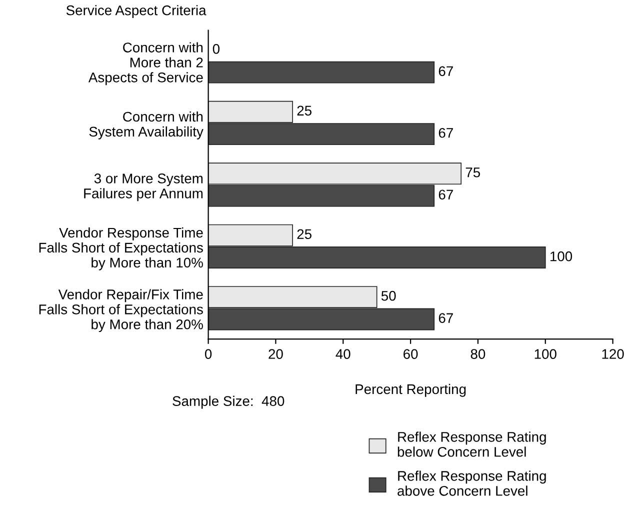 This screenshot has height=506, width=637. Describe the element at coordinates (473, 173) in the screenshot. I see `data-label: 75` at that location.